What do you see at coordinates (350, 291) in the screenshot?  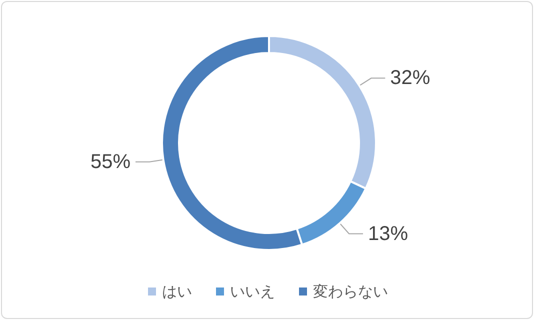 I see `legend-label: 変わらない` at bounding box center [350, 291].